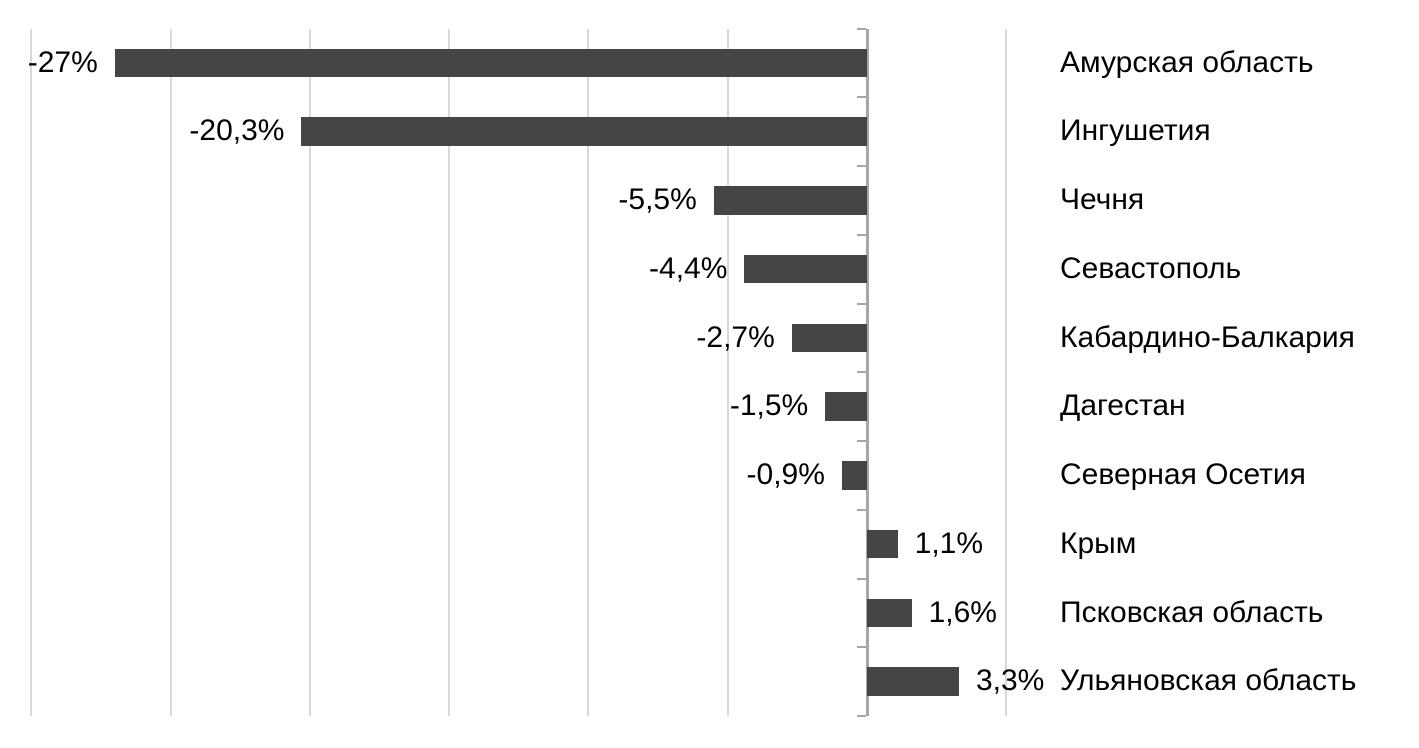  What do you see at coordinates (1183, 475) in the screenshot?
I see `category-label: Северная Осетия` at bounding box center [1183, 475].